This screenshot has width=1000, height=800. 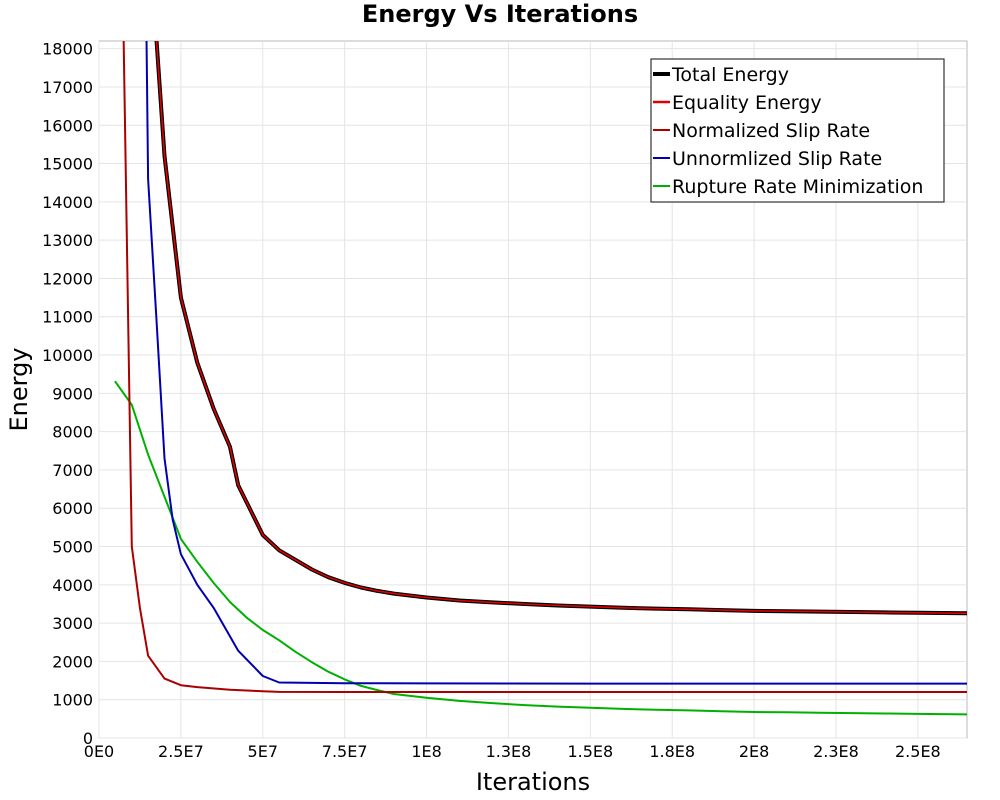 What do you see at coordinates (67, 278) in the screenshot?
I see `y-tick-label: 12000` at bounding box center [67, 278].